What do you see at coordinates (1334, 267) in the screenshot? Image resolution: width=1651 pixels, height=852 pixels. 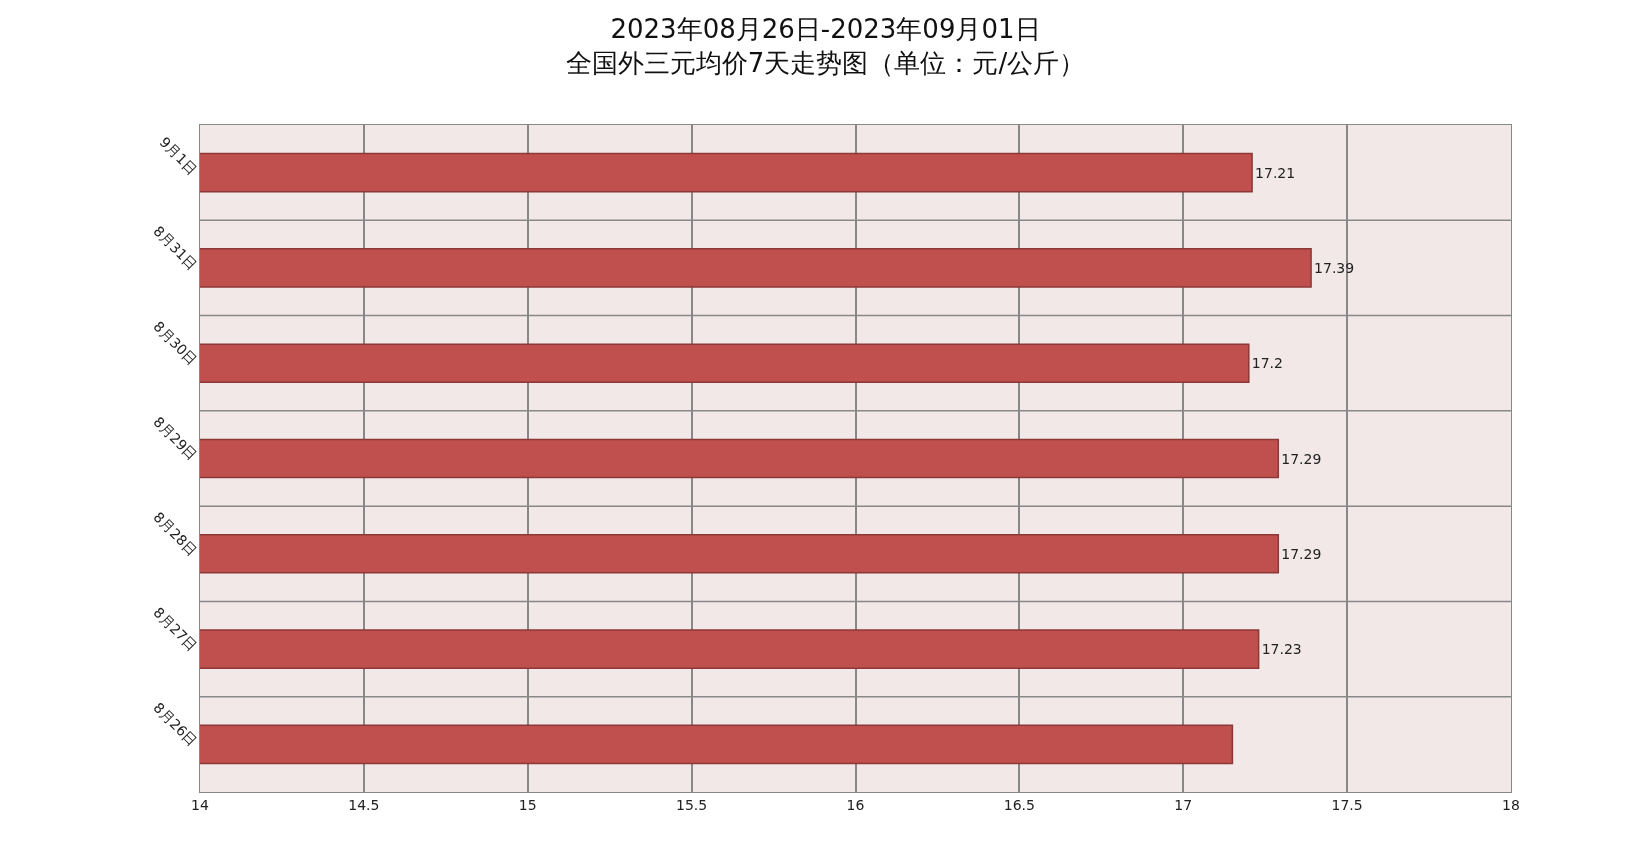 I see `data-label: 17.39` at bounding box center [1334, 267].